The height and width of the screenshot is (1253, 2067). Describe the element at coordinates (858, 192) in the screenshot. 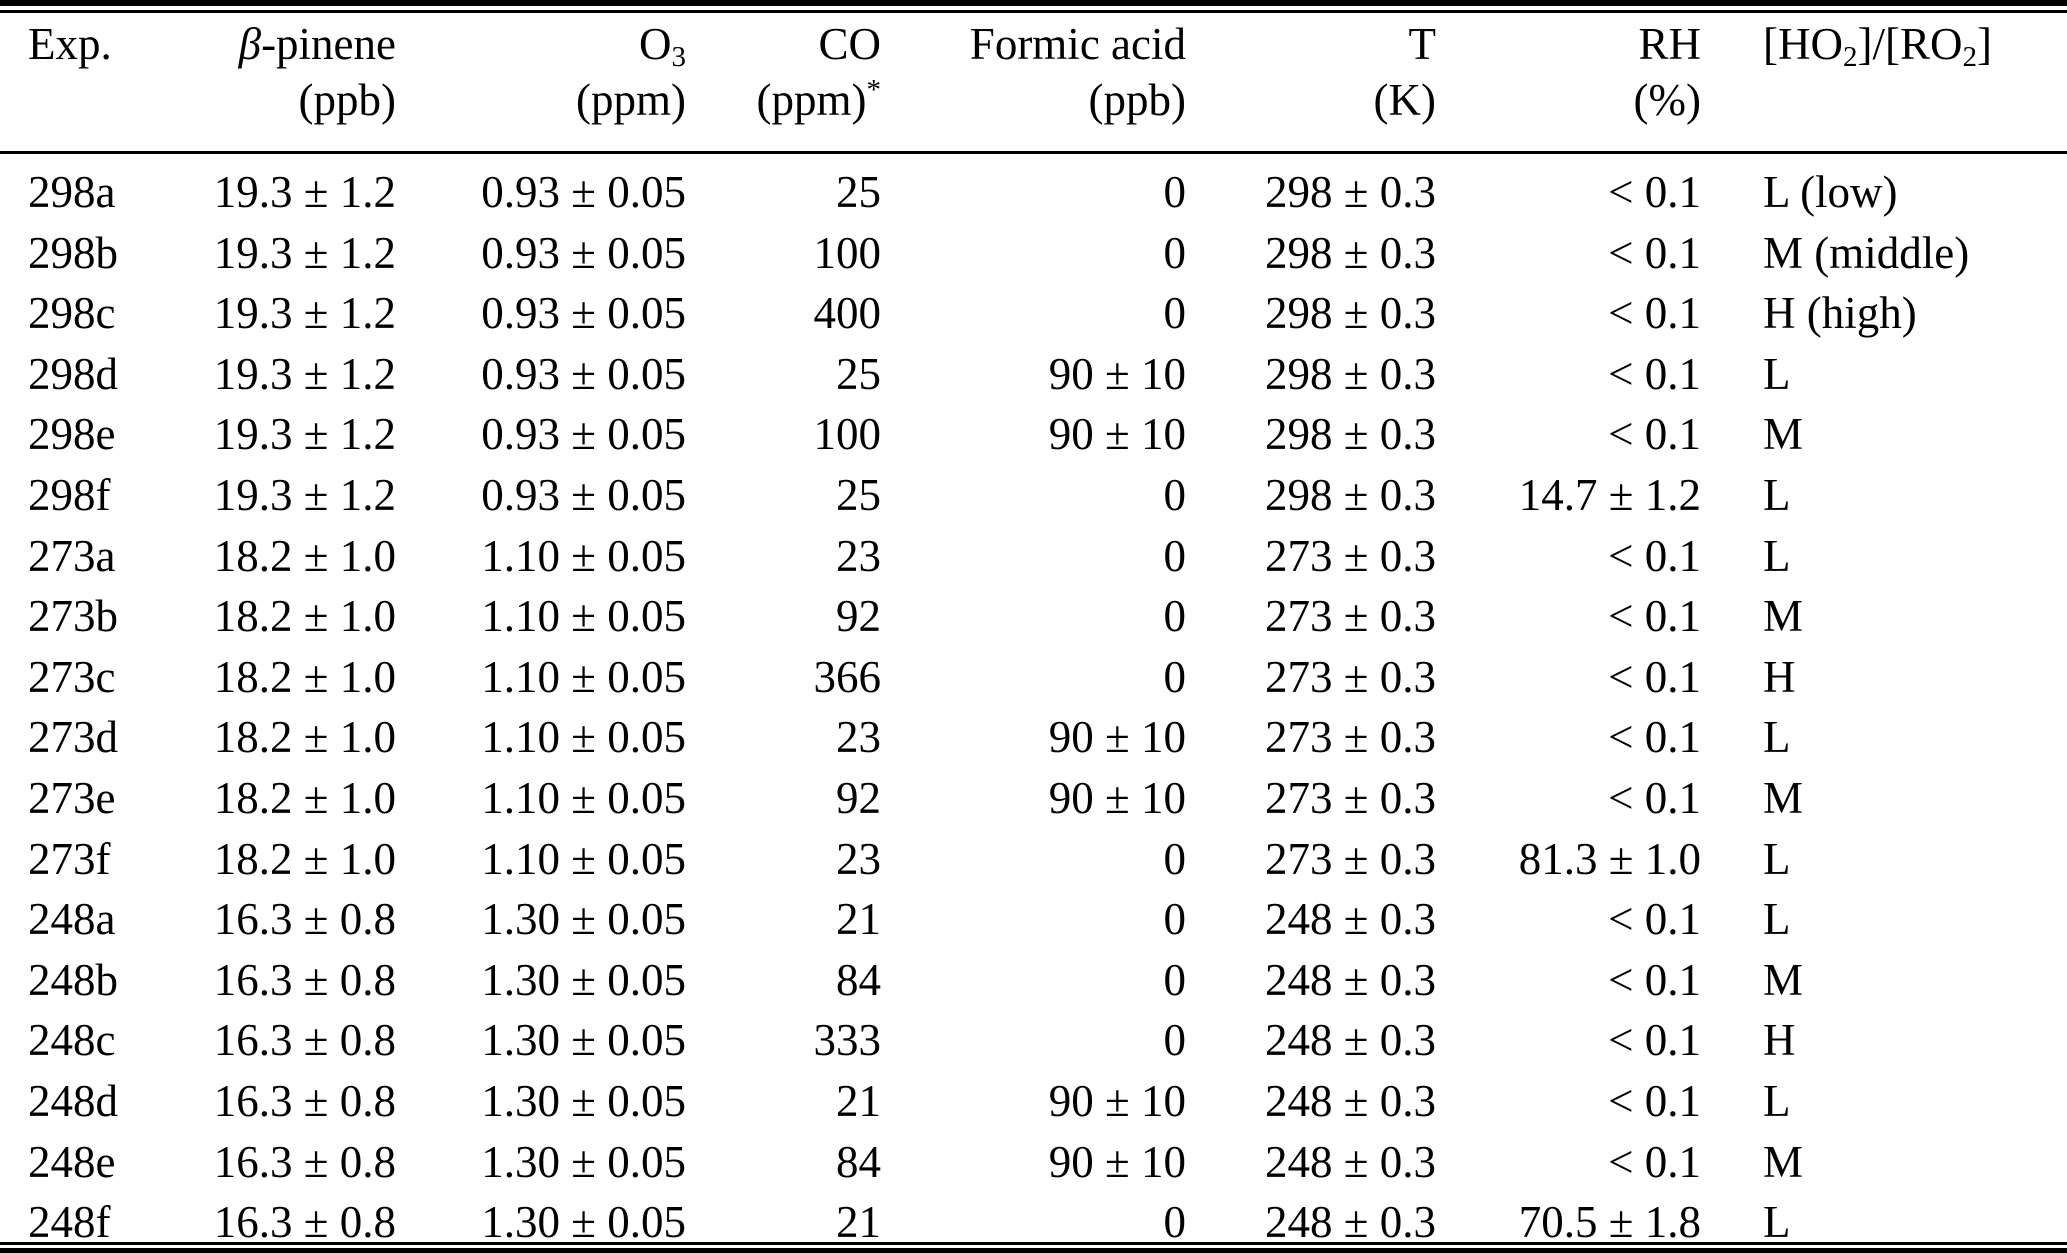

I see `cell-co: 25` at that location.